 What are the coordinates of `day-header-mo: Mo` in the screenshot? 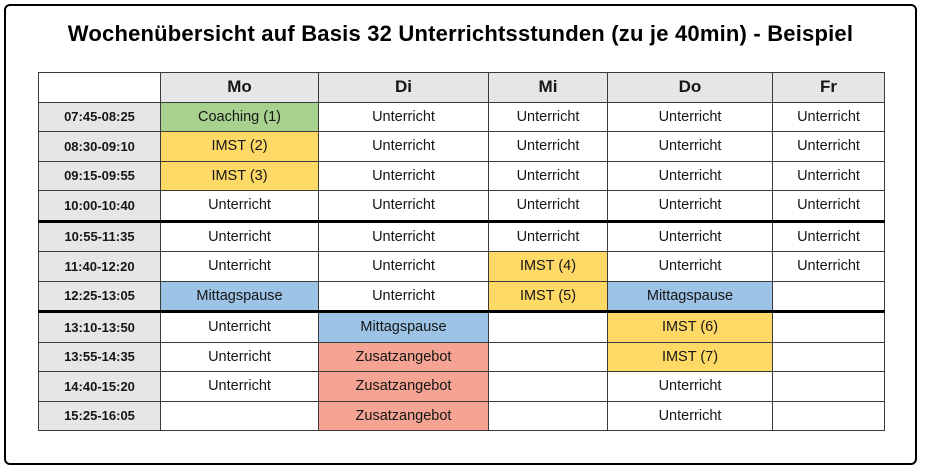 It's located at (239, 87).